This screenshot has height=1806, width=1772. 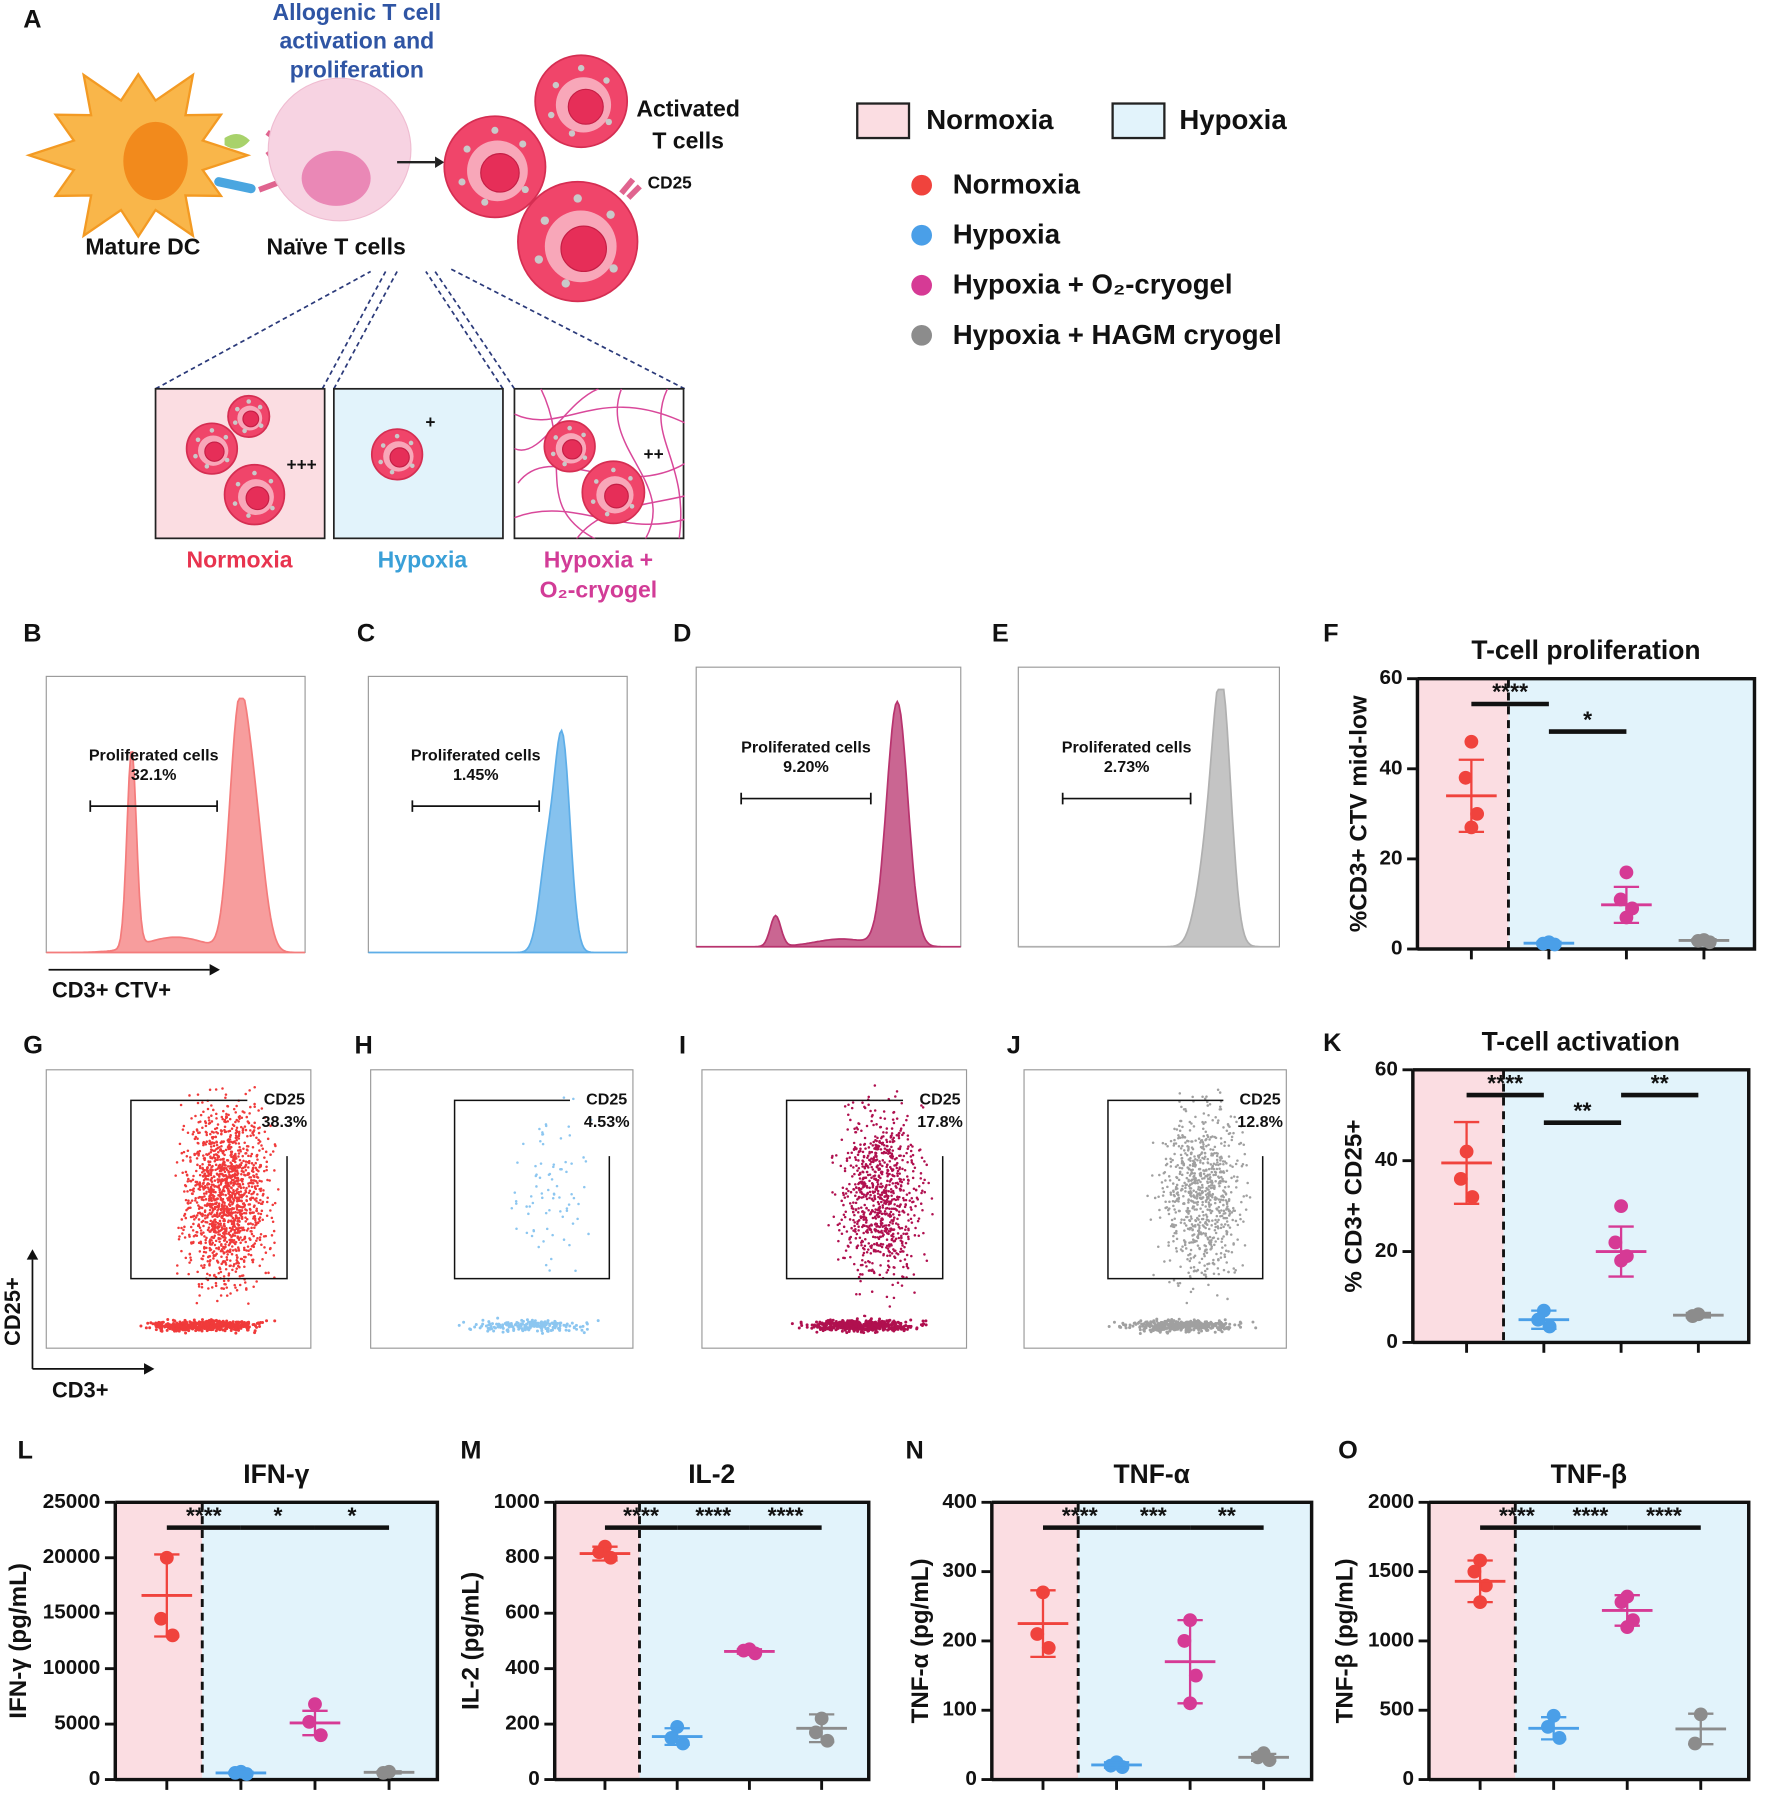 I want to click on fiber, so click(x=568, y=463).